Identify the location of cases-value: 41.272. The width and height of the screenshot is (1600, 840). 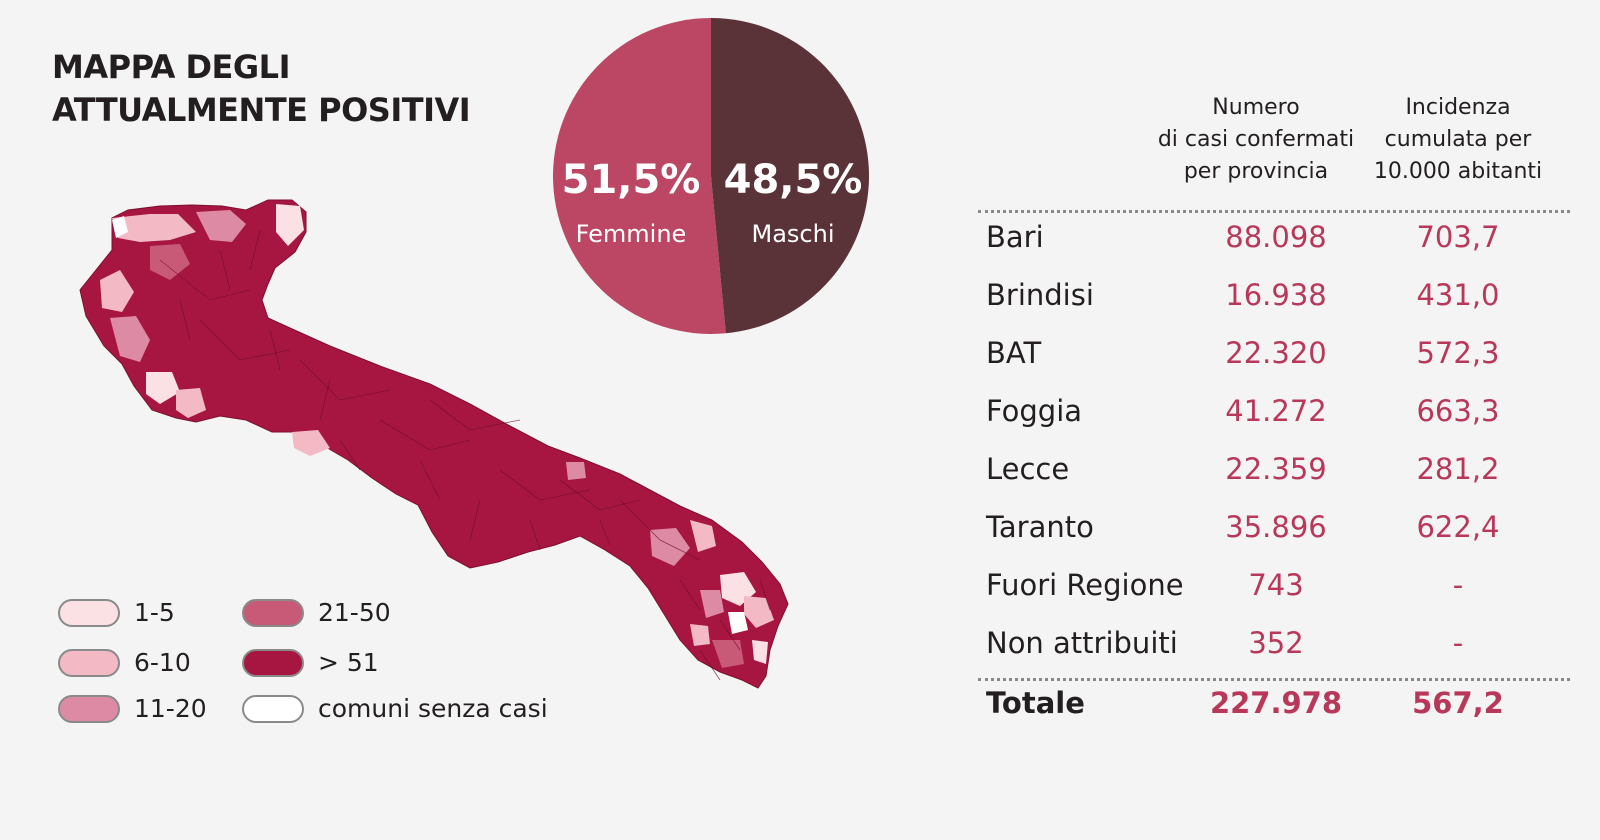
(1276, 411).